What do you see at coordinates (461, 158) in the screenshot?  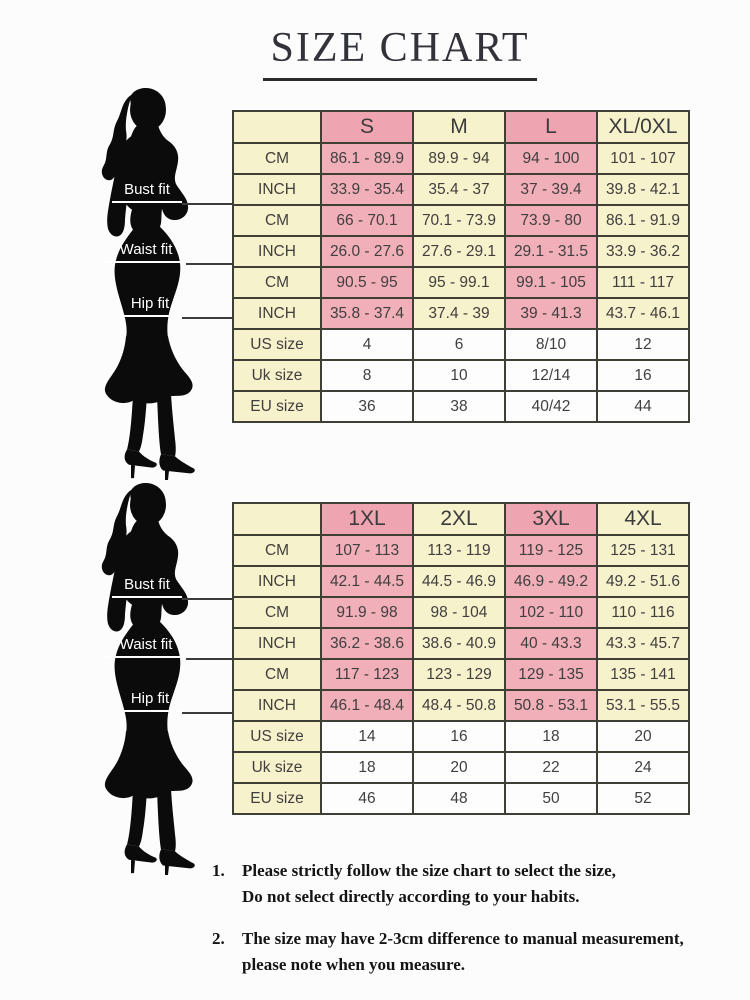 I see `table-row: CM 86.1 - 89.9 89.9 - 94 94 - 100 101 - 107` at bounding box center [461, 158].